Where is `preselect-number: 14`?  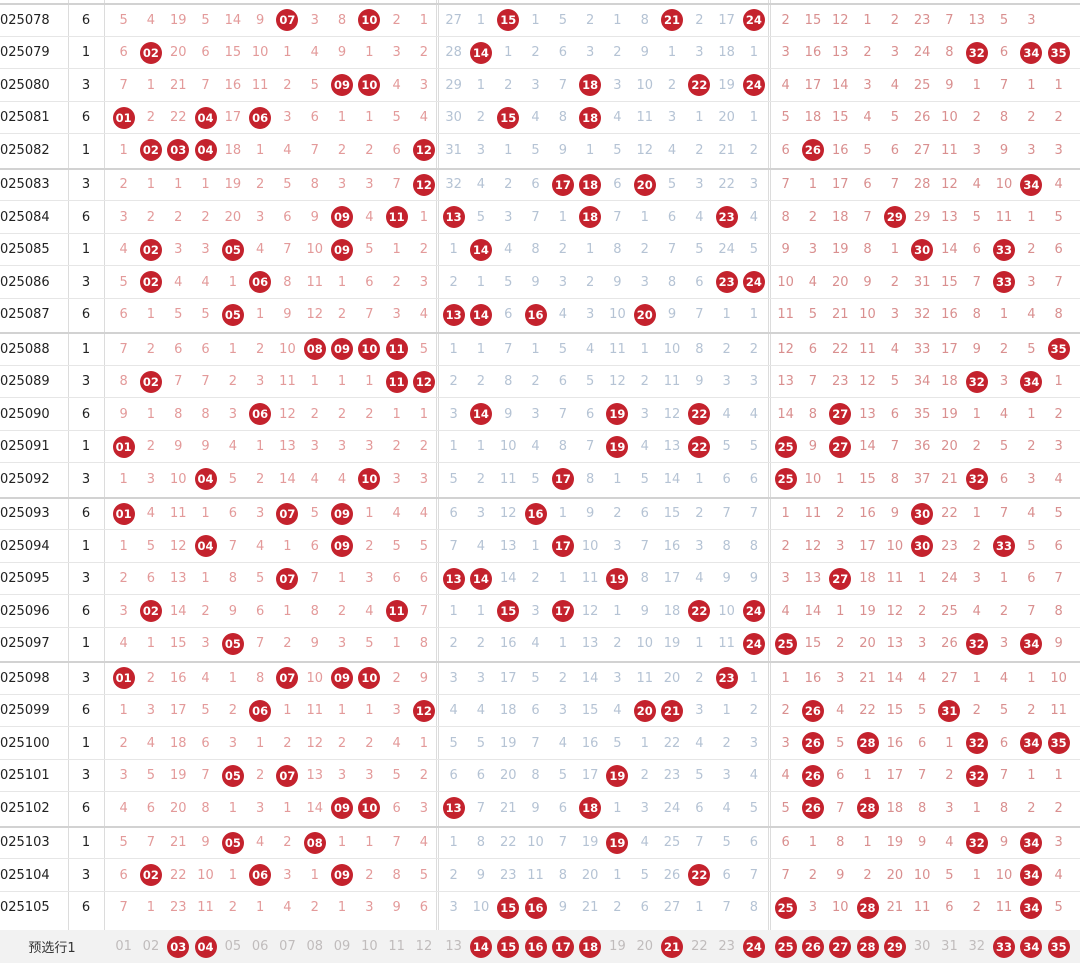 preselect-number: 14 is located at coordinates (480, 946).